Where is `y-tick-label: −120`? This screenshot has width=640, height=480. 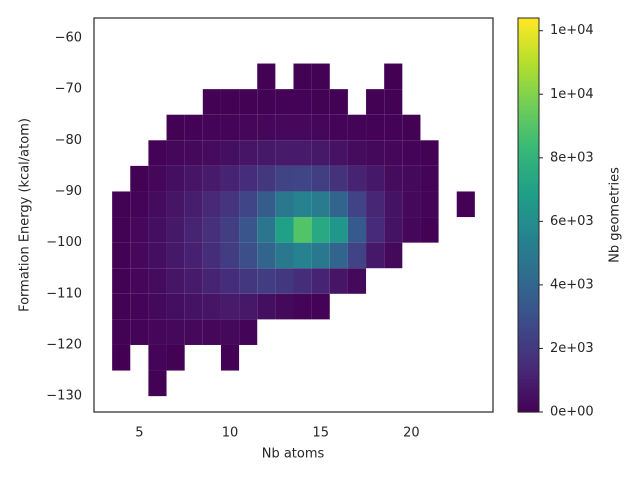 y-tick-label: −120 is located at coordinates (64, 344).